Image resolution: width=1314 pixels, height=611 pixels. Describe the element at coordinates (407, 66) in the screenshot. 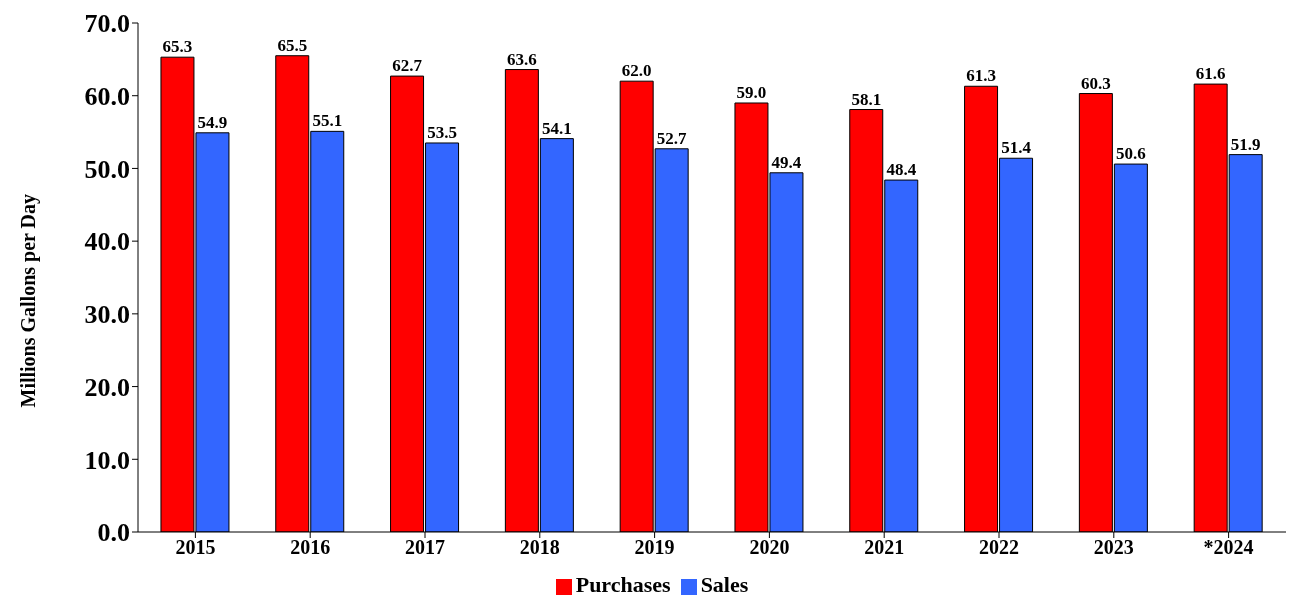

I see `data-label: 62.7` at that location.